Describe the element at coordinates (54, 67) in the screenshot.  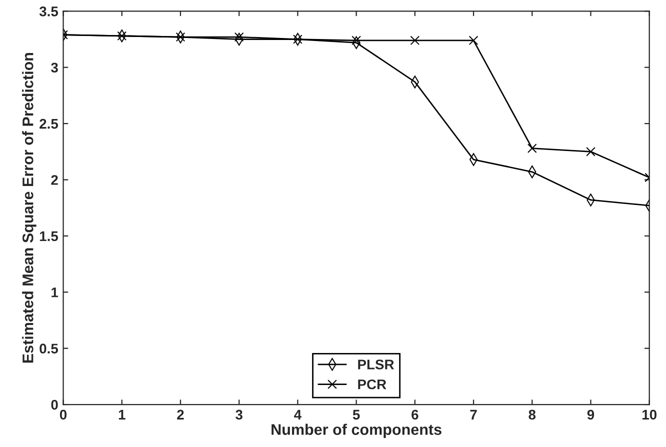
I see `y-tick-label: 3` at that location.